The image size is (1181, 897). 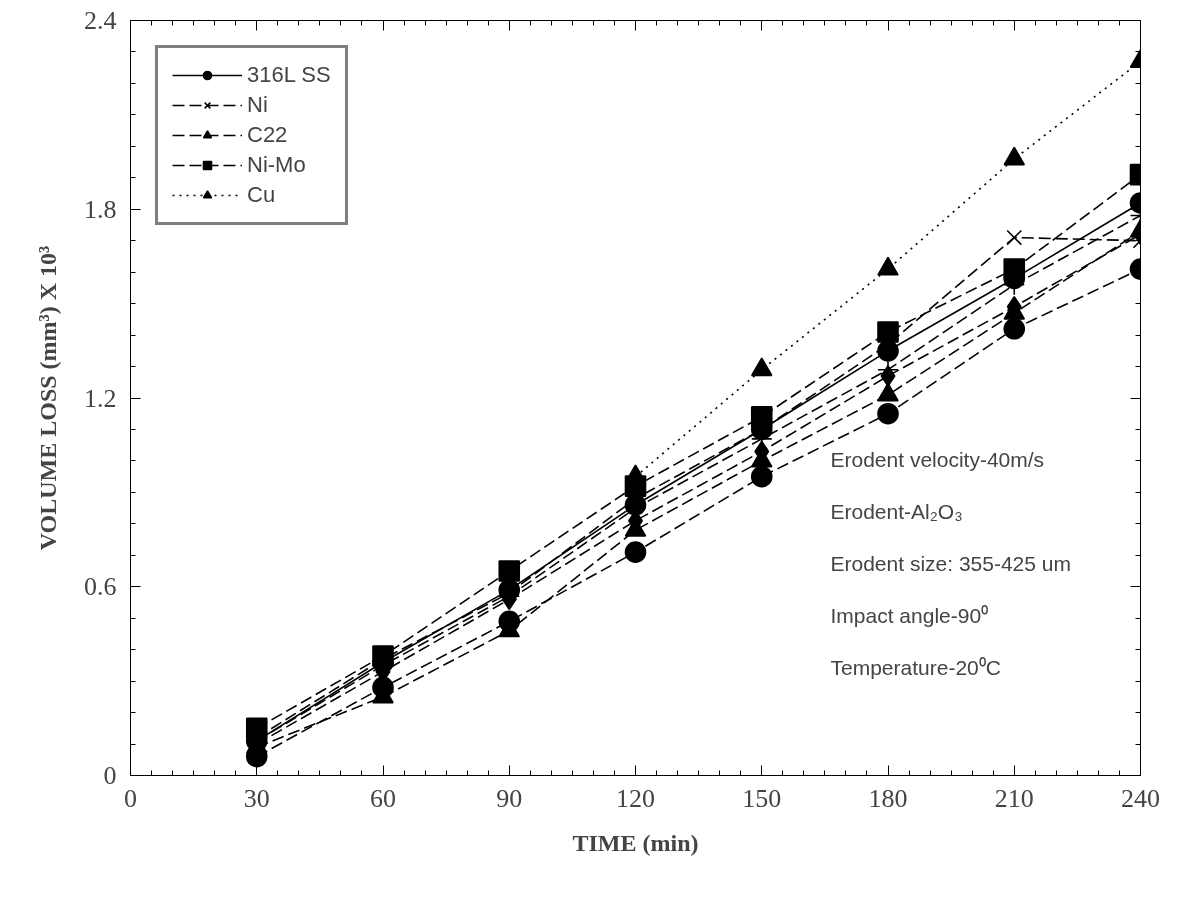 What do you see at coordinates (48, 398) in the screenshot?
I see `y-axis-title: VOLUME LOSS (mm³) X 10³` at bounding box center [48, 398].